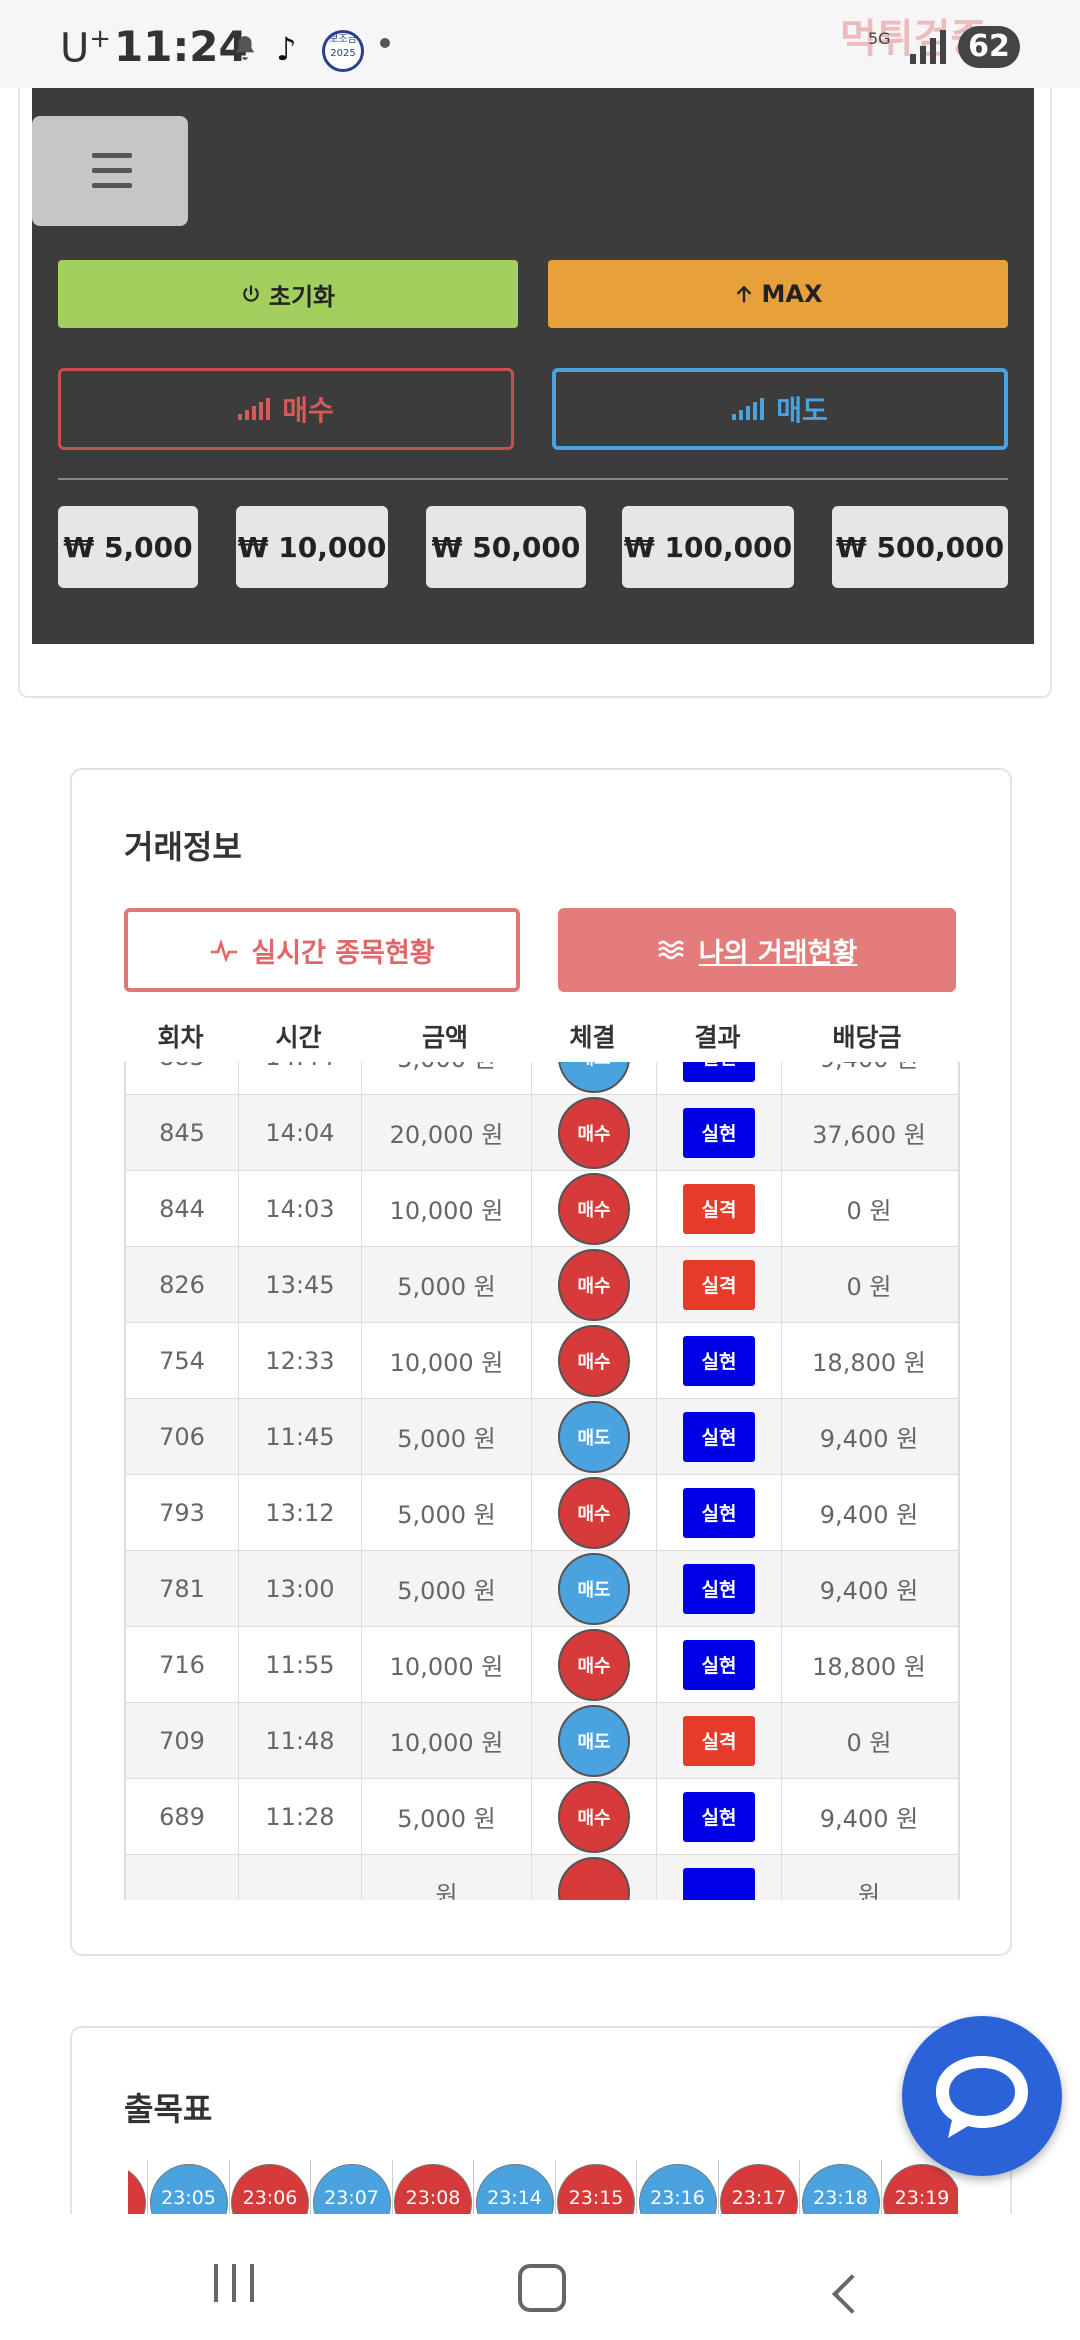  Describe the element at coordinates (182, 1078) in the screenshot. I see `cell-round: 885` at that location.